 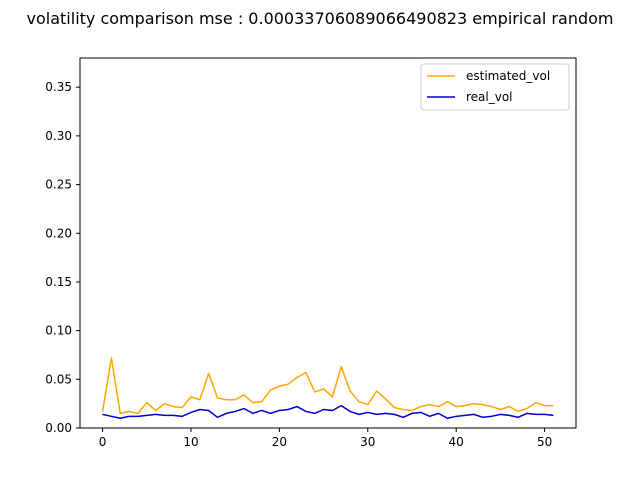 What do you see at coordinates (58, 428) in the screenshot?
I see `y-tick-label: 0.00` at bounding box center [58, 428].